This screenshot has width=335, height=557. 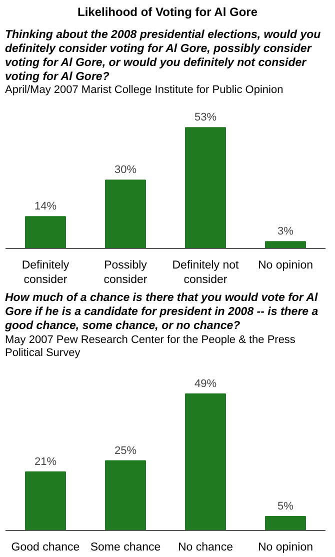 What do you see at coordinates (150, 347) in the screenshot?
I see `text: May 2007 Pew Research Center for the People & the Press Political Survey` at bounding box center [150, 347].